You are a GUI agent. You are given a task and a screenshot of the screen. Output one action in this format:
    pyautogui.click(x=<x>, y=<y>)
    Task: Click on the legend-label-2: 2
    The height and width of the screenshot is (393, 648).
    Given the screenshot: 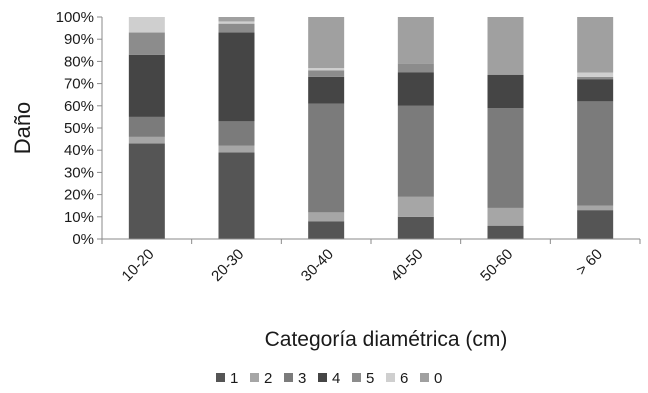 What is the action you would take?
    pyautogui.click(x=268, y=378)
    